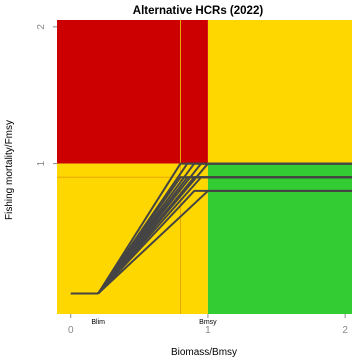 The image size is (359, 358). What do you see at coordinates (98, 322) in the screenshot?
I see `reference-label-blim: Blim` at bounding box center [98, 322].